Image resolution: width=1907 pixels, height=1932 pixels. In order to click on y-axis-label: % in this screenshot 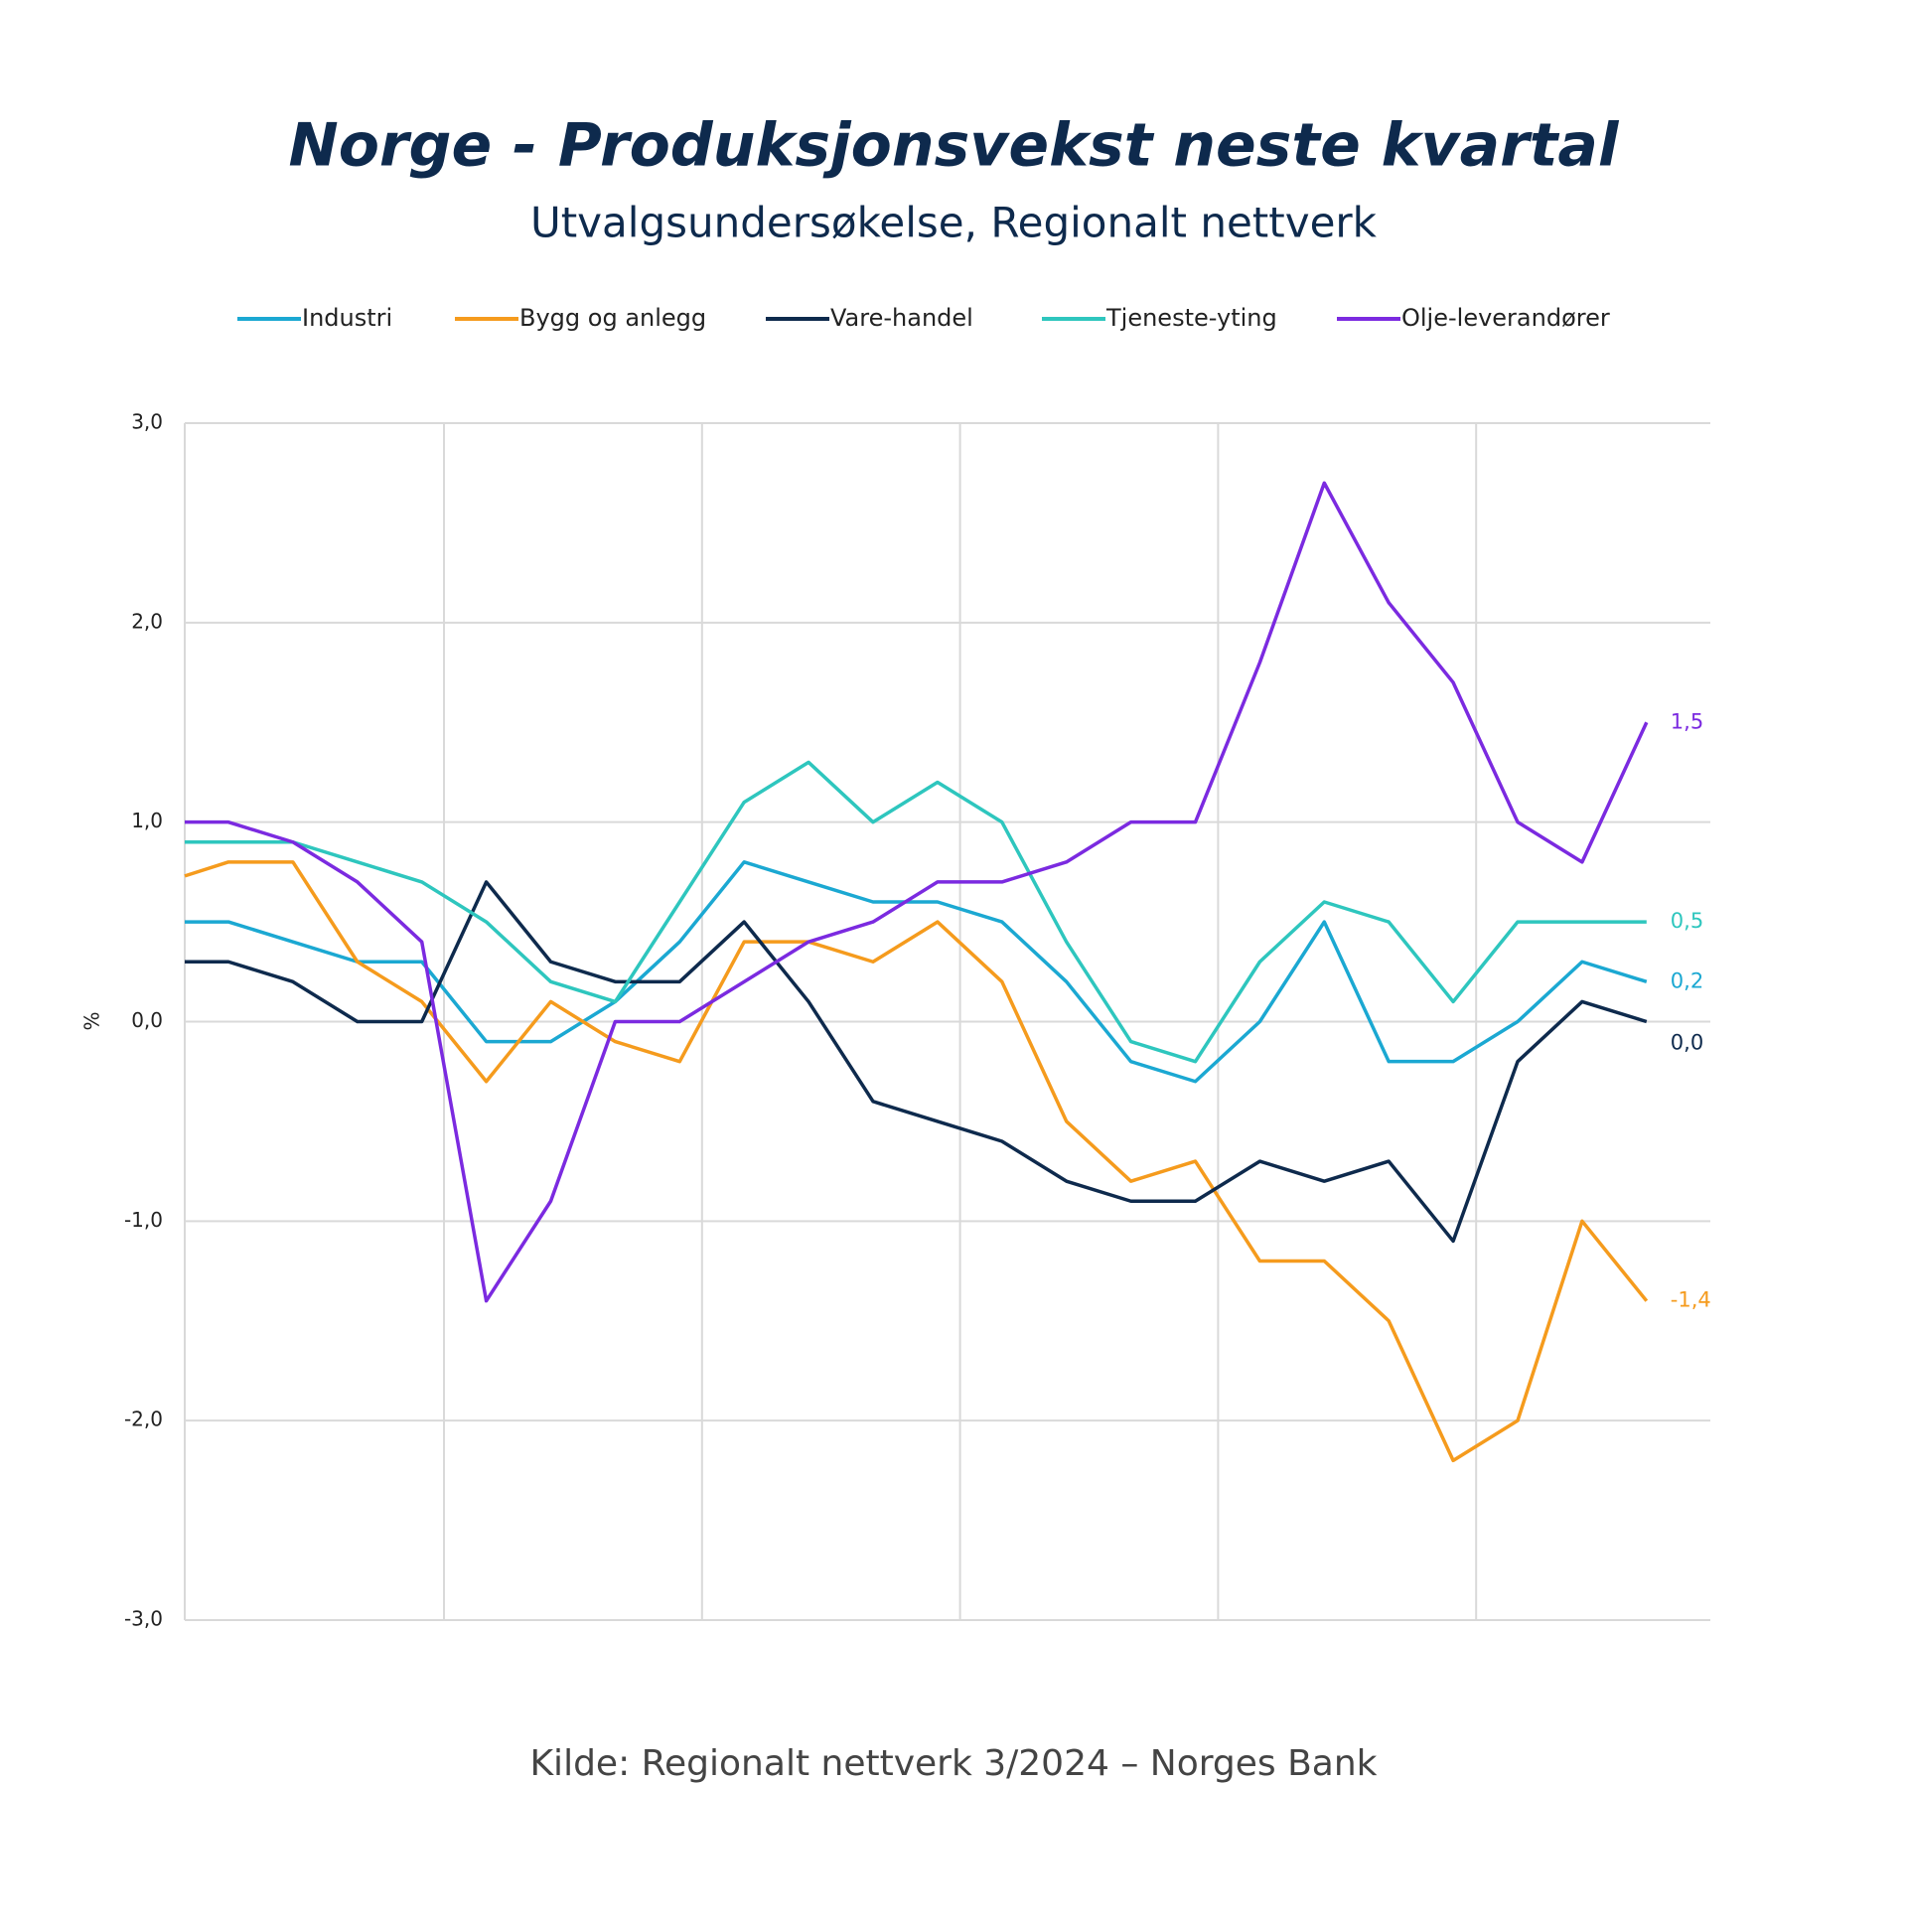, I will do `click(92, 1020)`.